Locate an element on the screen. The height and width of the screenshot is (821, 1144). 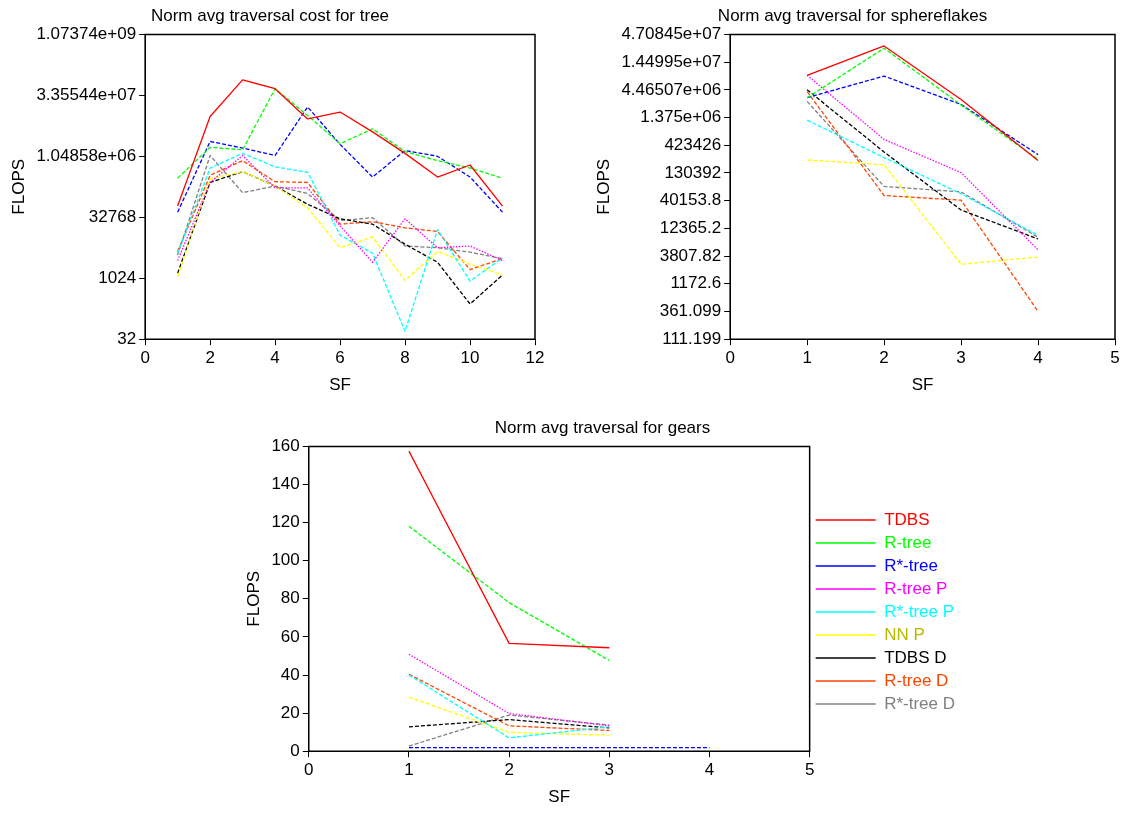
x-tick-label: 6 is located at coordinates (340, 358).